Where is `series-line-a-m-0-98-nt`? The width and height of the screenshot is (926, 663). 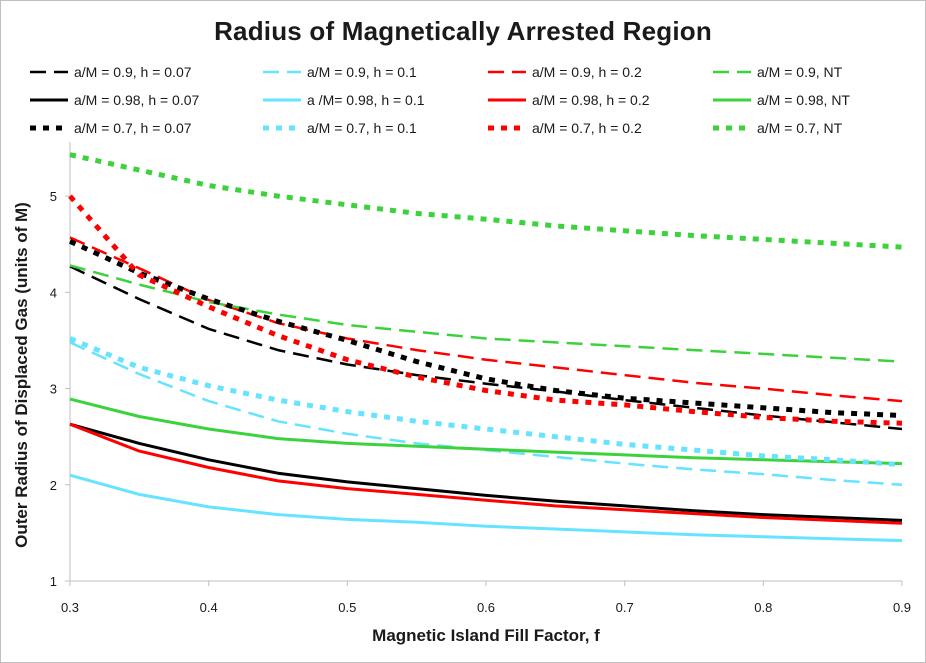
series-line-a-m-0-98-nt is located at coordinates (486, 431).